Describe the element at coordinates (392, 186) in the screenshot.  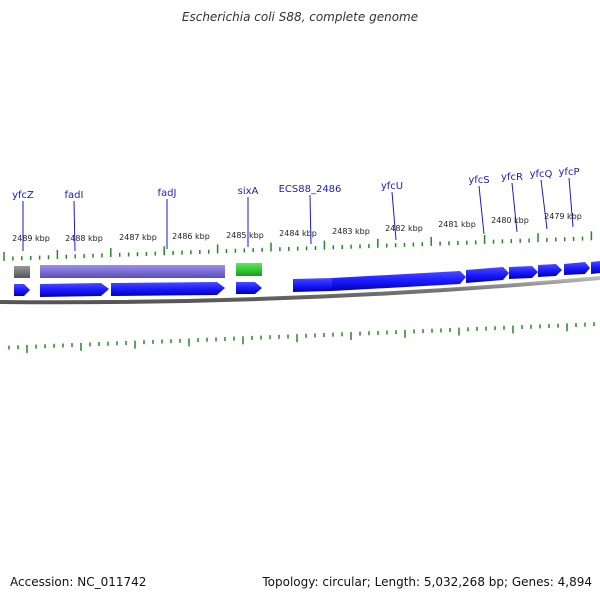
I see `gene-label: yfcU` at that location.